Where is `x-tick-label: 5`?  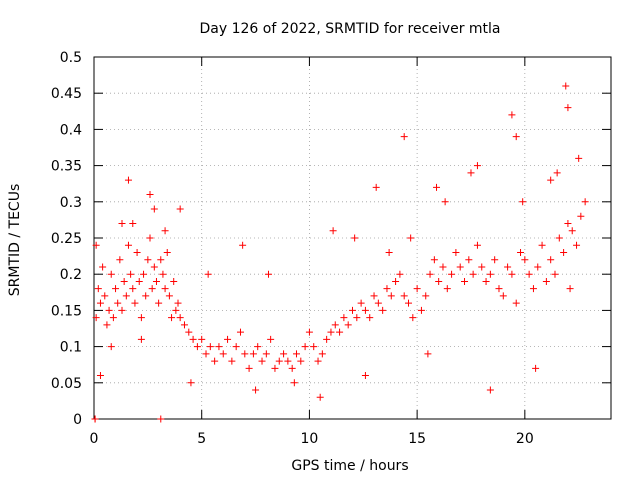
x-tick-label: 5 is located at coordinates (201, 439).